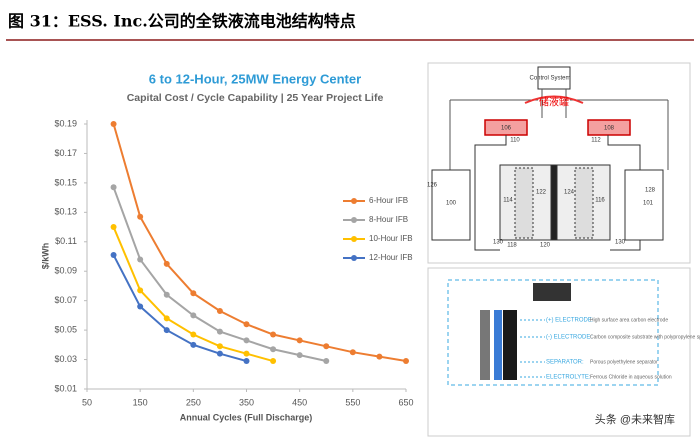  What do you see at coordinates (65, 153) in the screenshot?
I see `y-tick-label: $0.17` at bounding box center [65, 153].